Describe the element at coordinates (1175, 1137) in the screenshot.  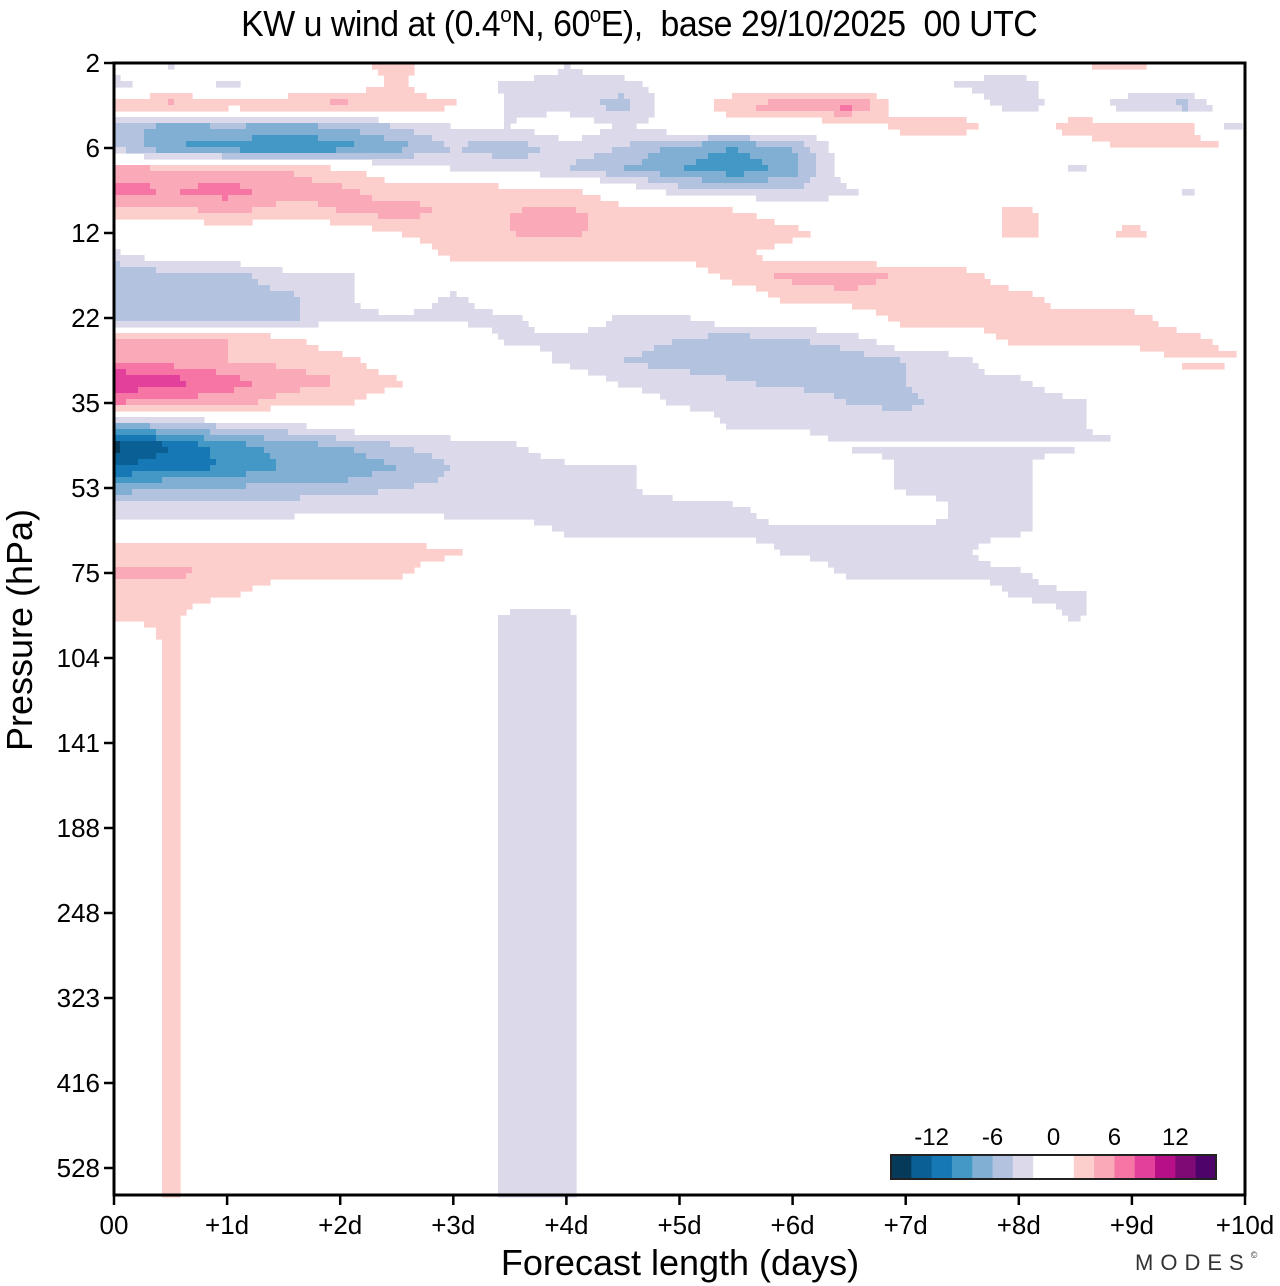
I see `colorbar-tick-label: 12` at that location.